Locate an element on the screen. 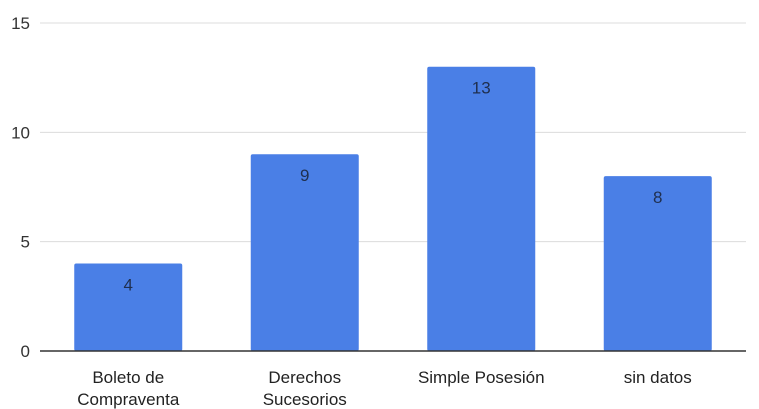 Image resolution: width=759 pixels, height=409 pixels. data-label-2: 13 is located at coordinates (481, 88).